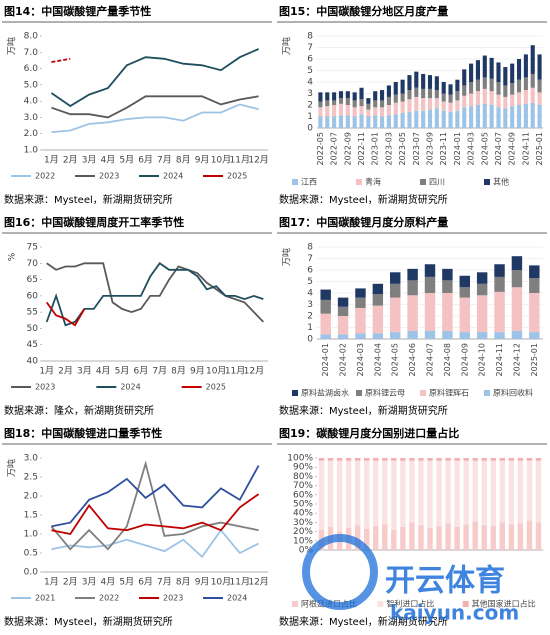 This screenshot has height=635, width=550. What do you see at coordinates (525, 148) in the screenshot?
I see `x-tick-label: 2024-11` at bounding box center [525, 148].